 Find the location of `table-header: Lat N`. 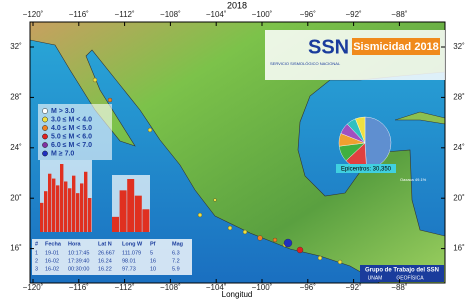

table-header: Lat N is located at coordinates (105, 244).